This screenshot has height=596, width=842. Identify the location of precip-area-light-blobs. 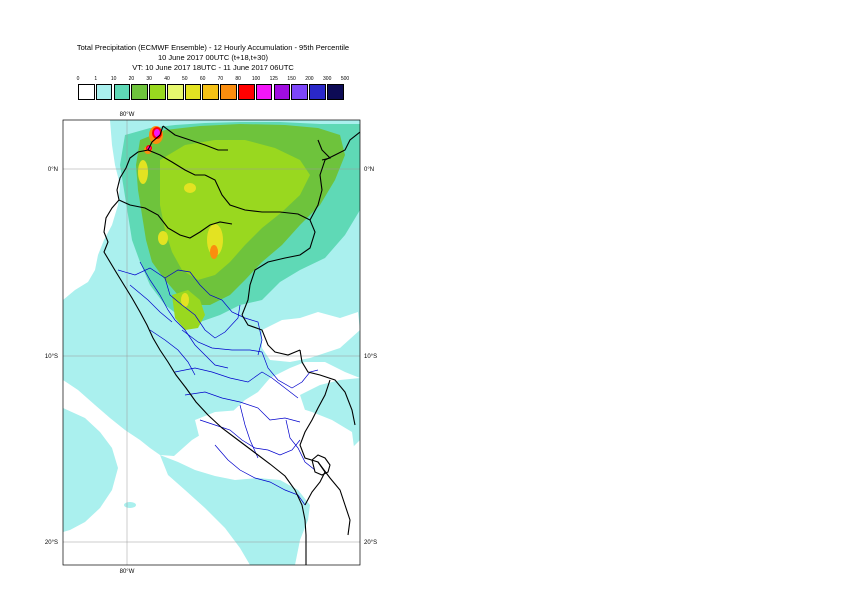
(99, 410).